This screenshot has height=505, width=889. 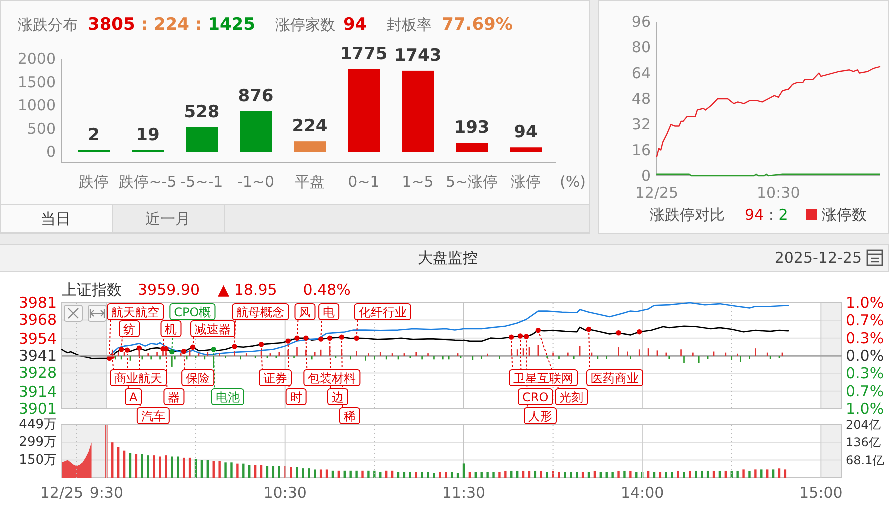 What do you see at coordinates (136, 313) in the screenshot?
I see `annotation: 航天航空` at bounding box center [136, 313].